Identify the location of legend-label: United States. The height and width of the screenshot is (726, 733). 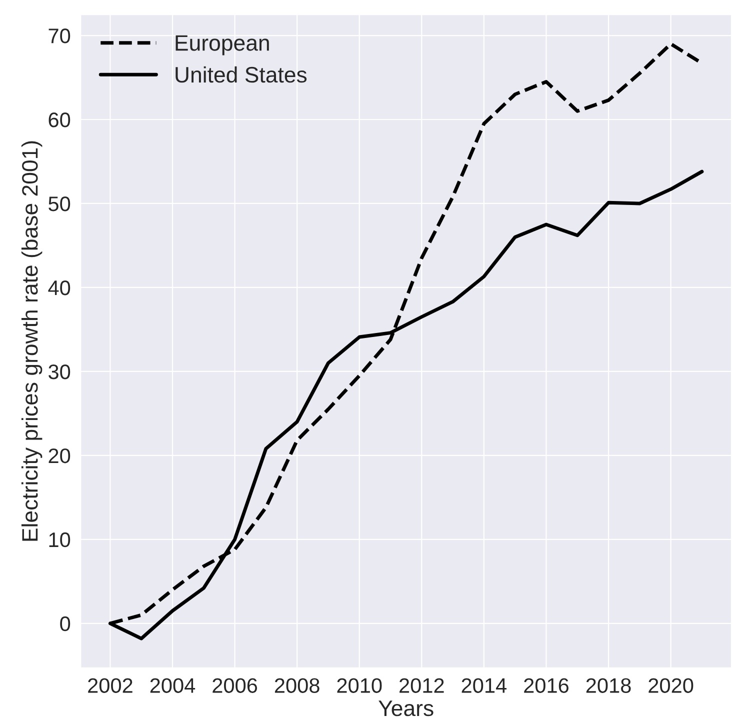
(241, 74).